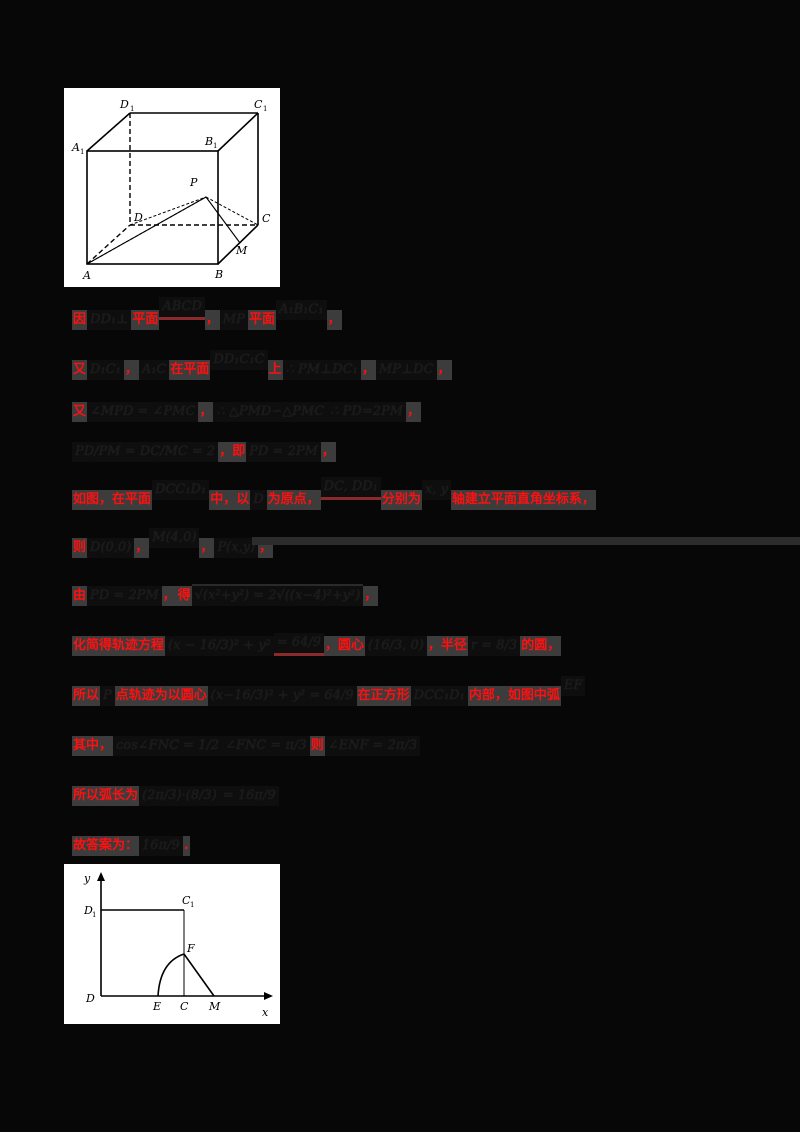 This screenshot has width=800, height=1132. Describe the element at coordinates (523, 500) in the screenshot. I see `highlighted-text: 轴建立平面直角坐标系，` at that location.